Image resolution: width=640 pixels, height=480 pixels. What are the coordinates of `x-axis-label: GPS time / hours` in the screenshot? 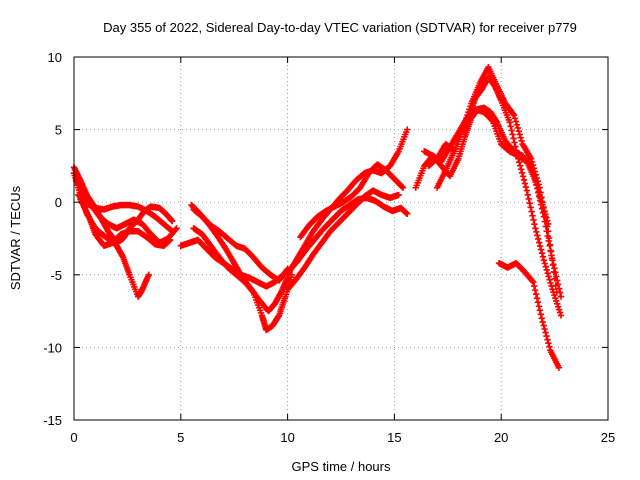 It's located at (341, 466).